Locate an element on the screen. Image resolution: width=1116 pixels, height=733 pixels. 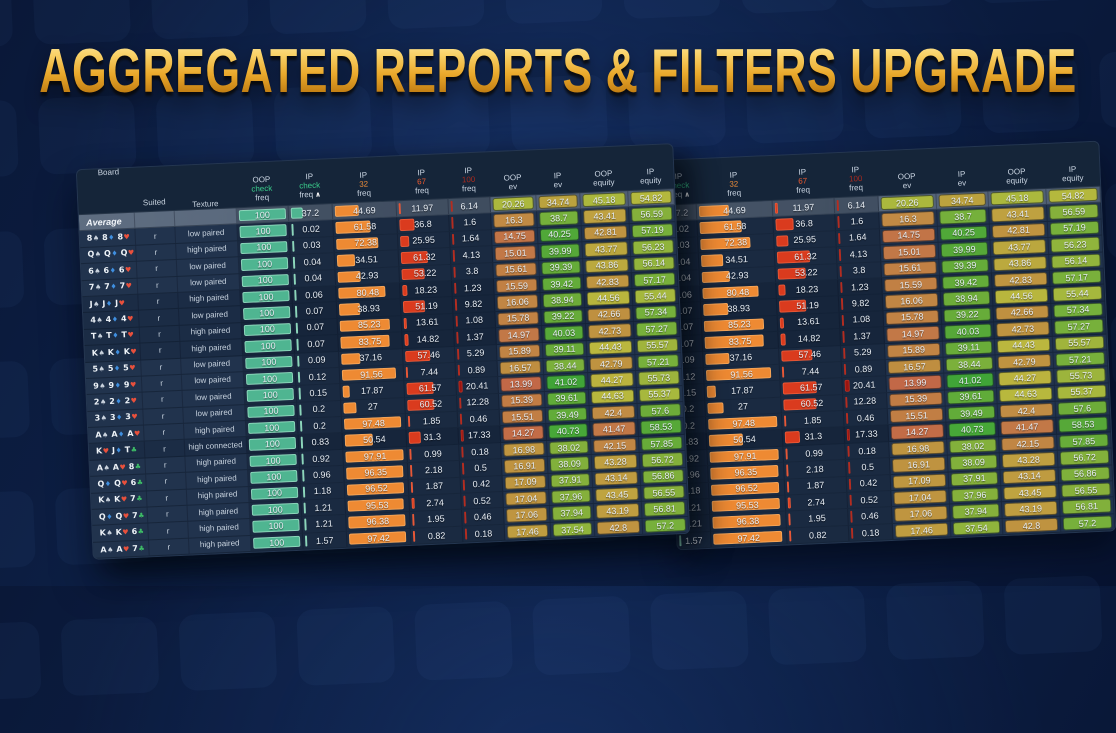
cell-ip67: 2.74 is located at coordinates (816, 502).